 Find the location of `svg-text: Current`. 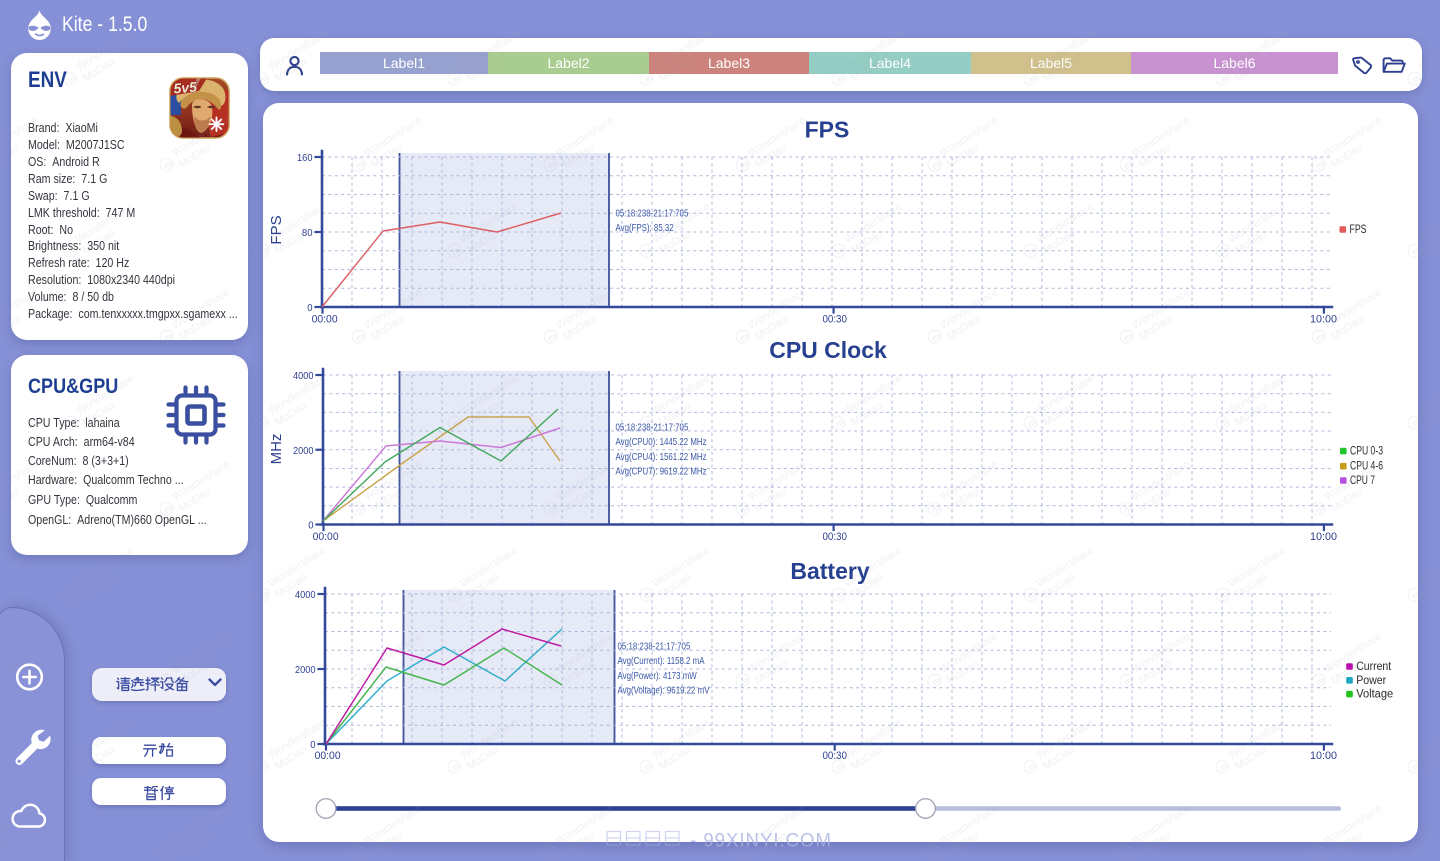

svg-text: Current is located at coordinates (1374, 667).